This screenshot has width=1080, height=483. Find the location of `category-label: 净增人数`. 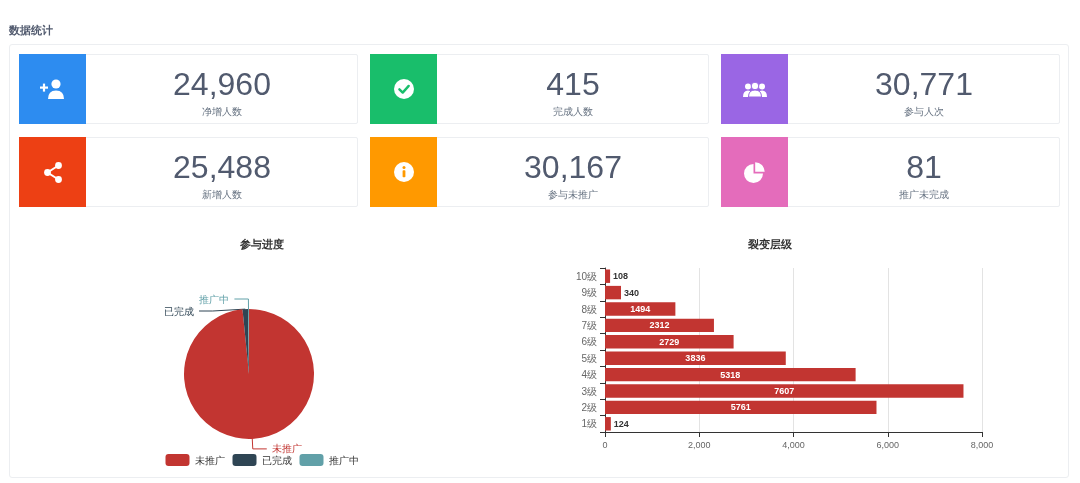

category-label: 净增人数 is located at coordinates (222, 112).